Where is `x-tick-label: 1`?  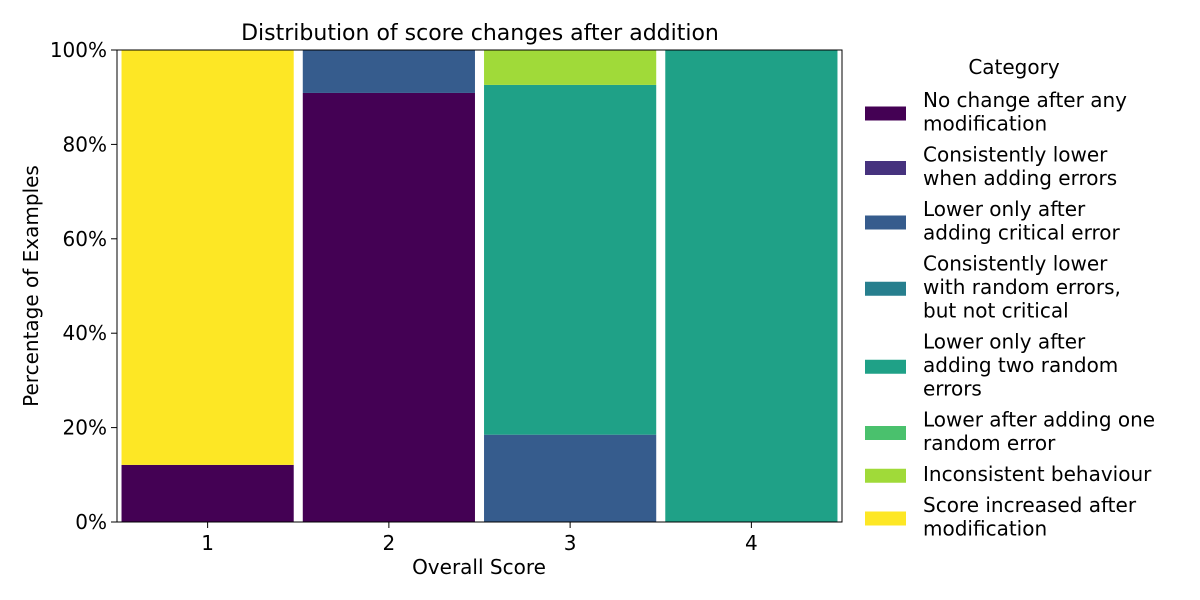
x-tick-label: 1 is located at coordinates (207, 543).